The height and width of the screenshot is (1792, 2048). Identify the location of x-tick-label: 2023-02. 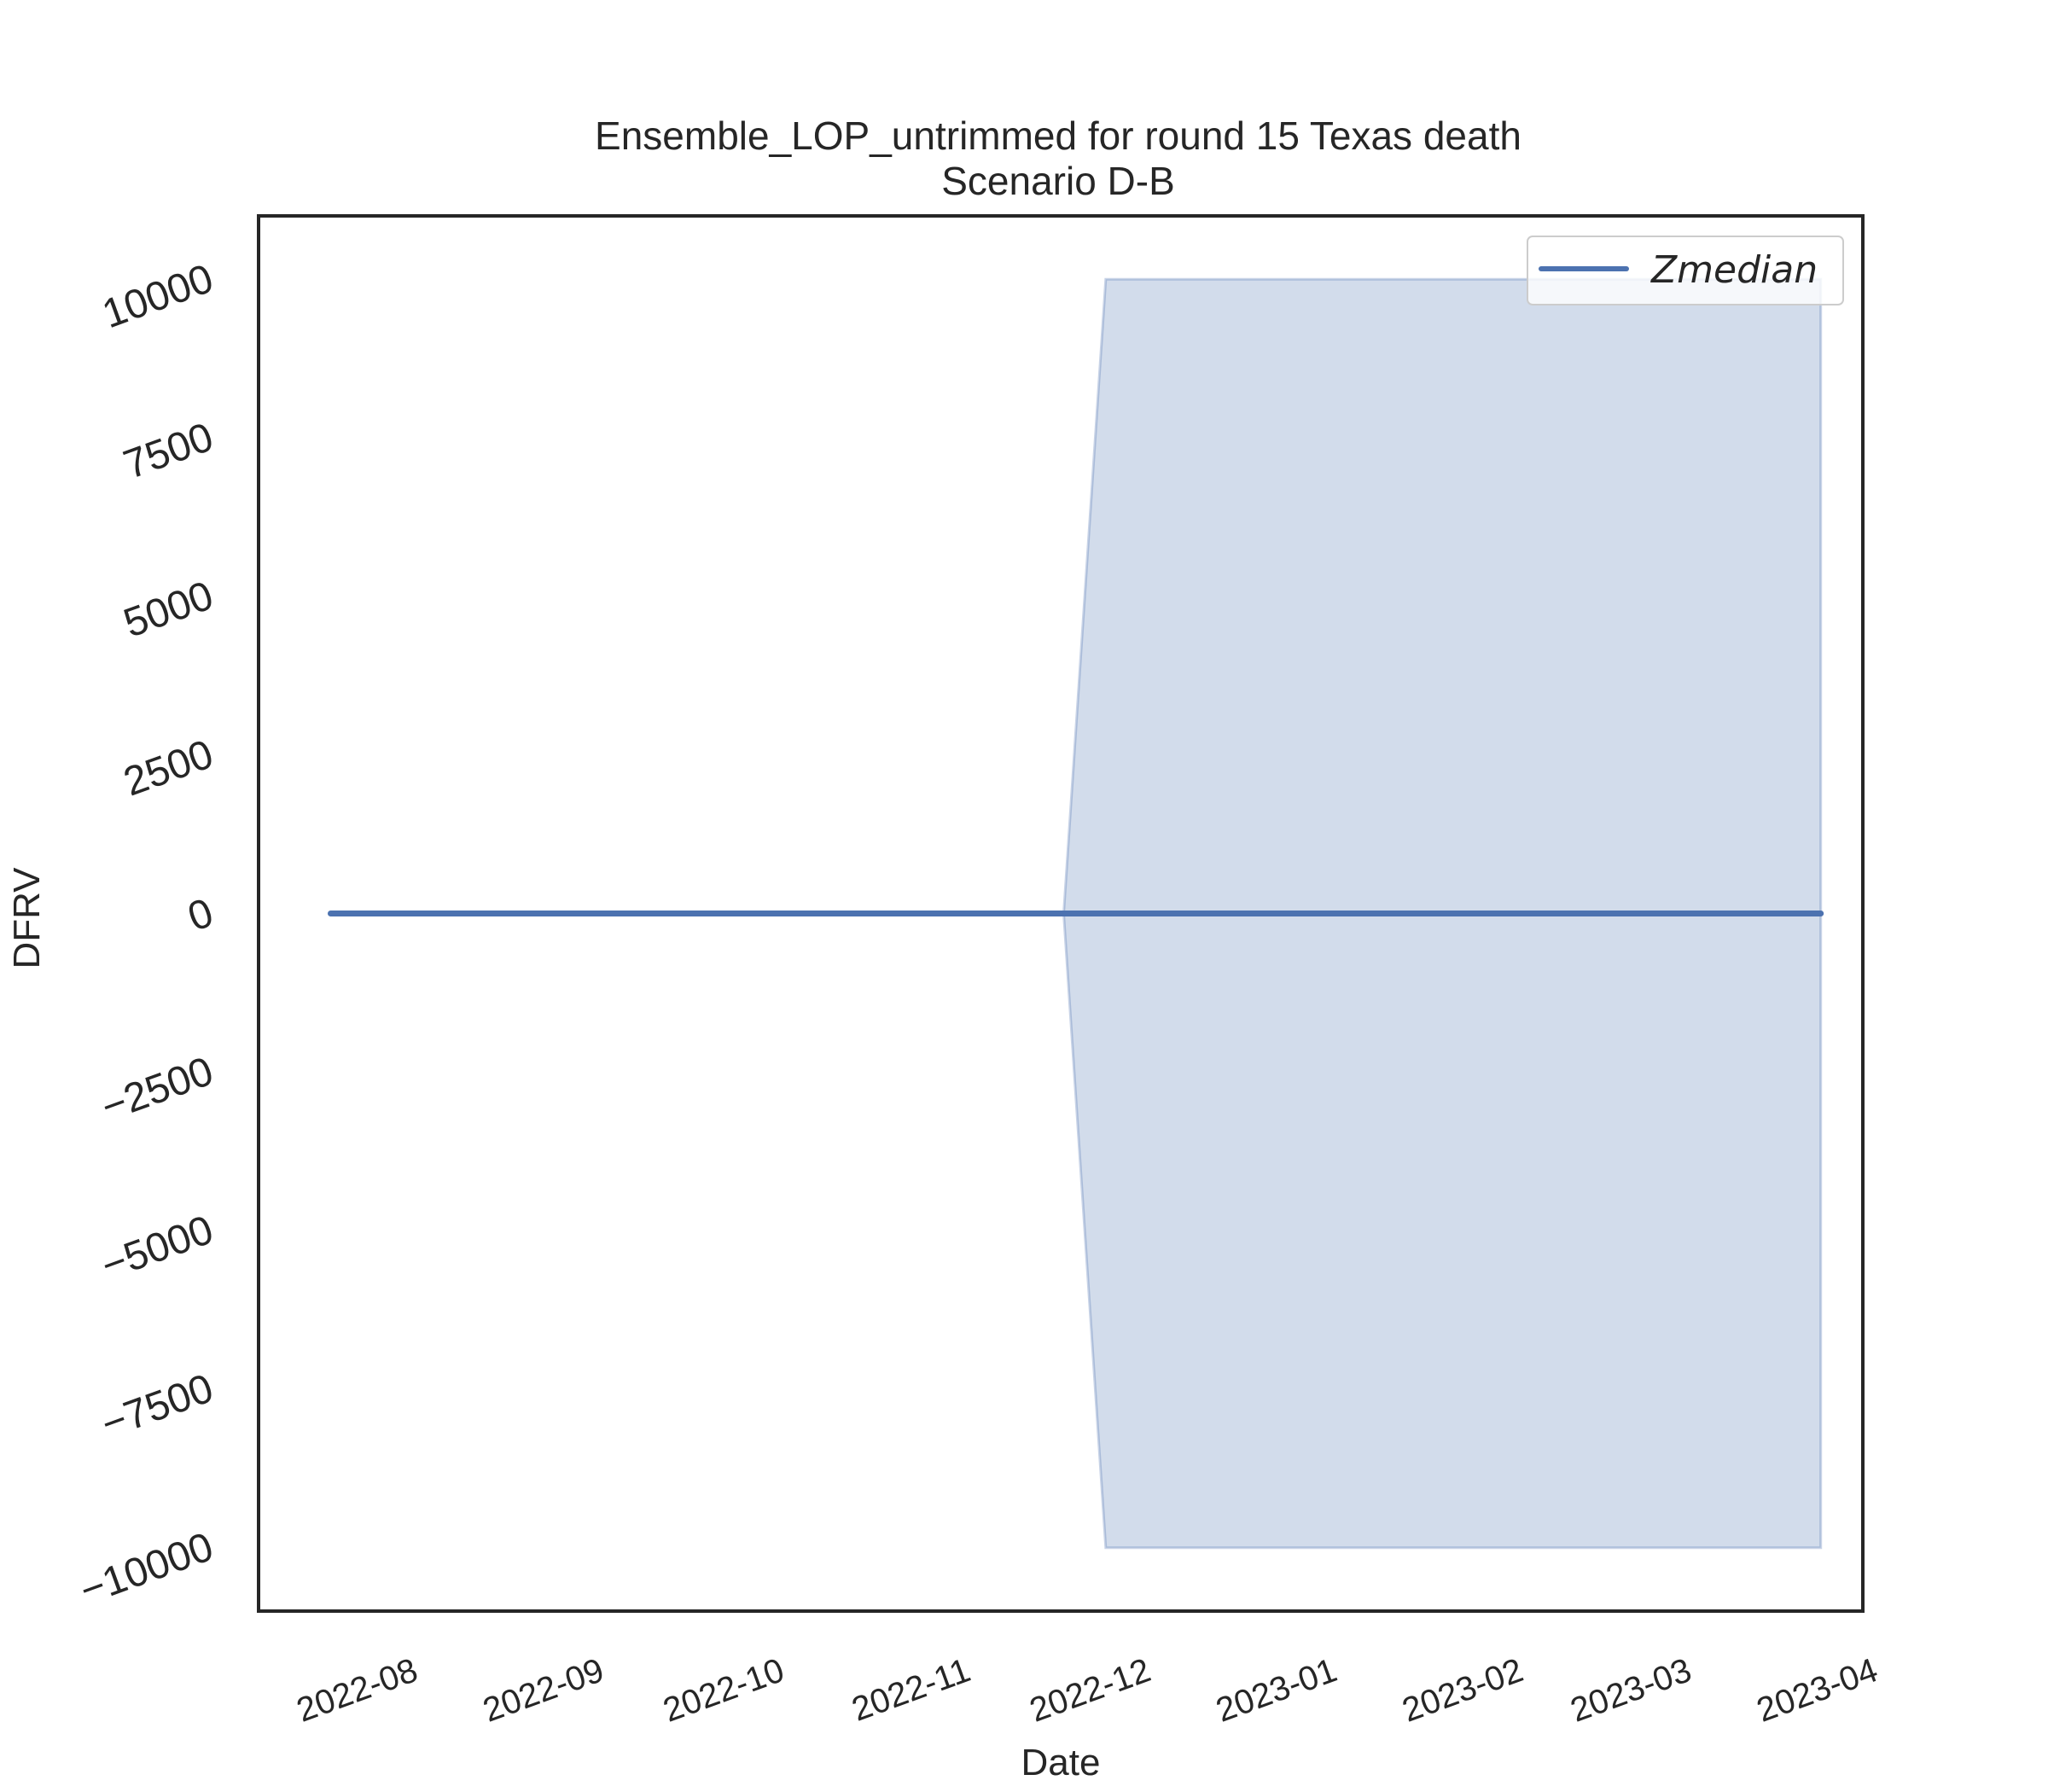
(1463, 1690).